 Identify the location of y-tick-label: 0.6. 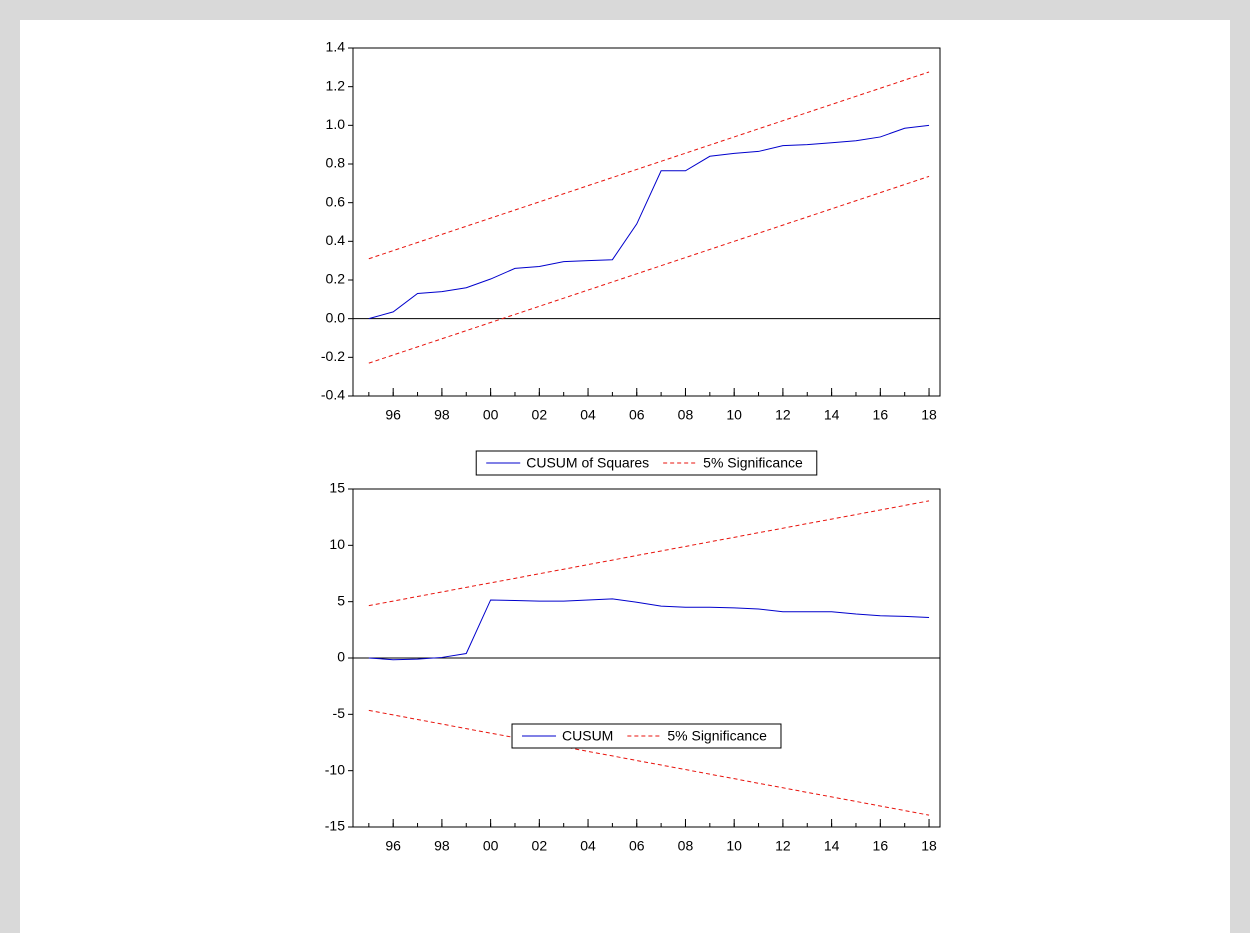
(336, 201).